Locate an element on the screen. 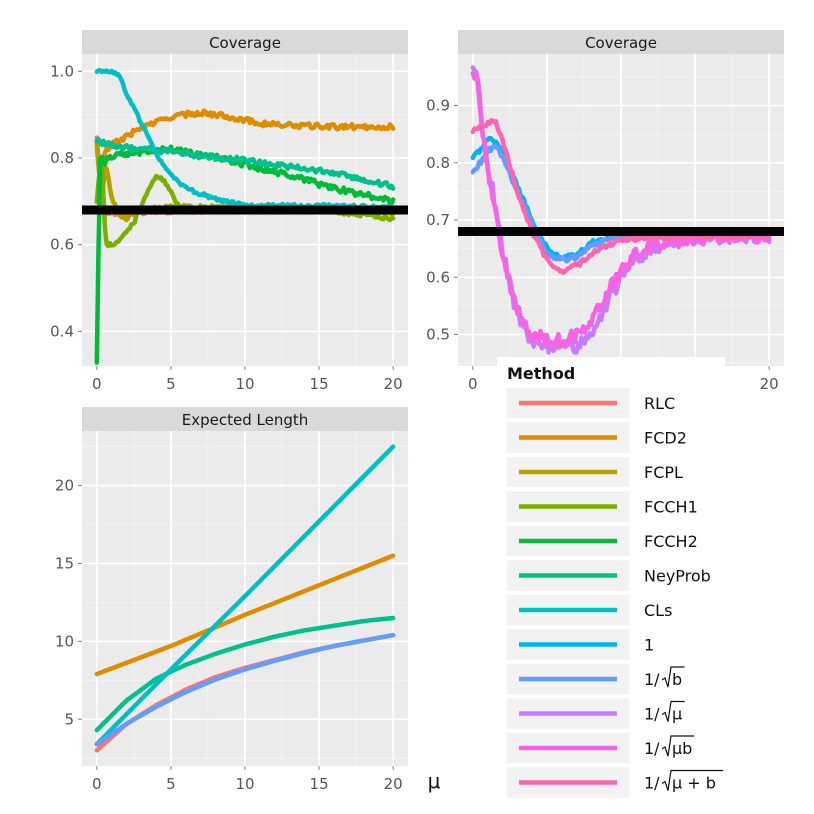 The image size is (814, 814). y-tick-label: 0.4 is located at coordinates (62, 331).